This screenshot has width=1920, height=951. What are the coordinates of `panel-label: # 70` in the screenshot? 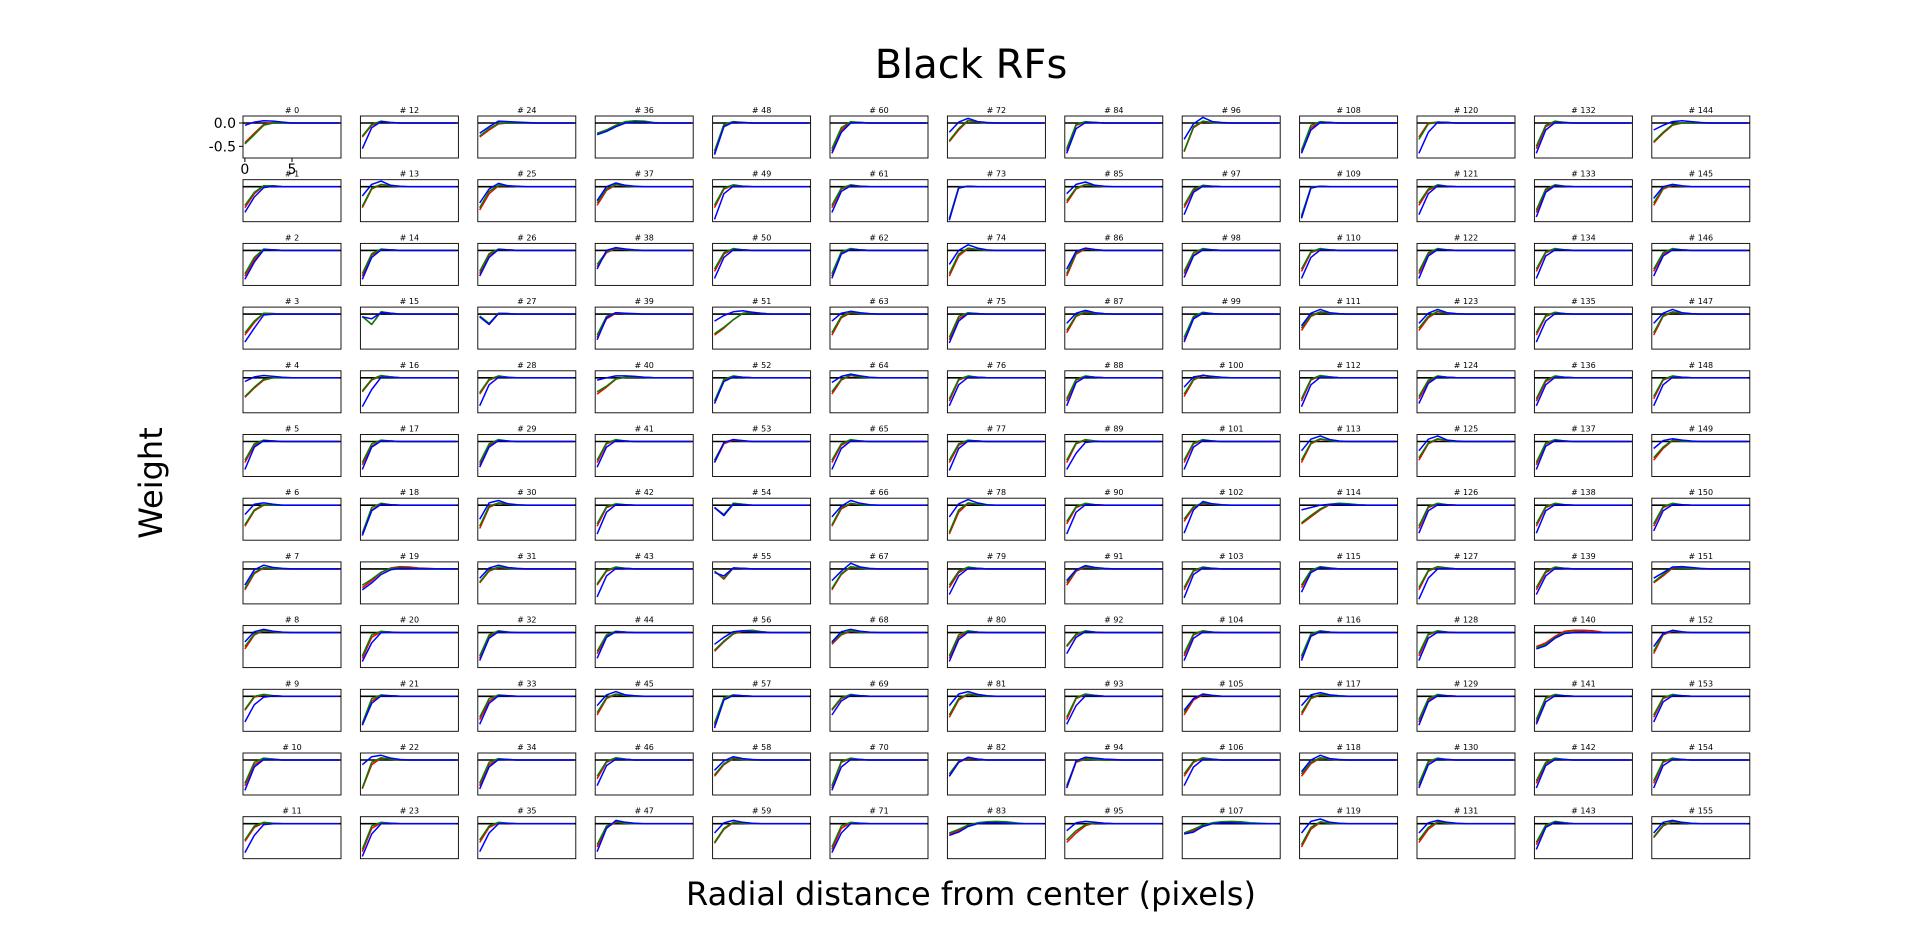 It's located at (878, 747).